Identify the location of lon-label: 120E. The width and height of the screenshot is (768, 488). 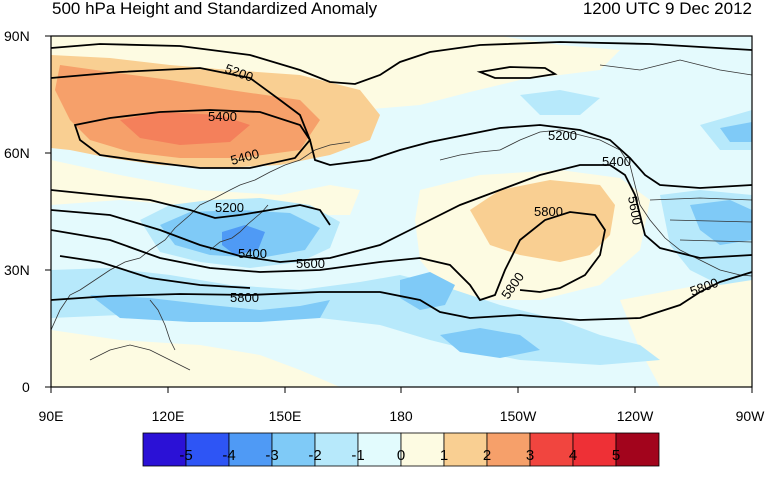
(168, 416).